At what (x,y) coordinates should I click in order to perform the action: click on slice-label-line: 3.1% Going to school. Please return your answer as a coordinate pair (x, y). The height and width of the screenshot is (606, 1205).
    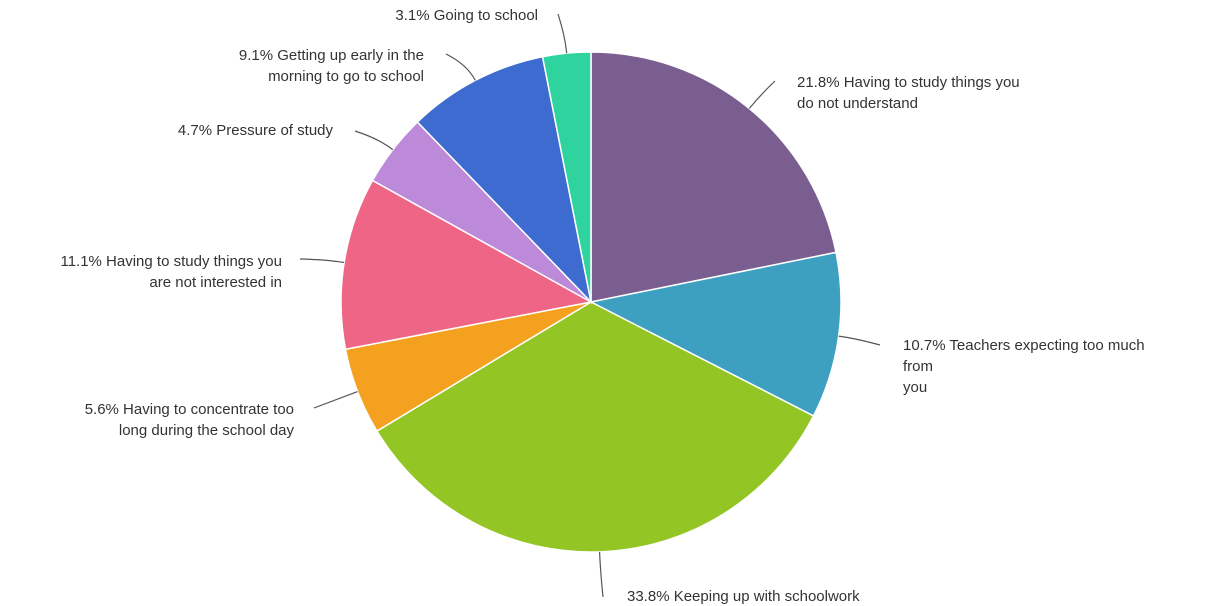
    Looking at the image, I should click on (466, 15).